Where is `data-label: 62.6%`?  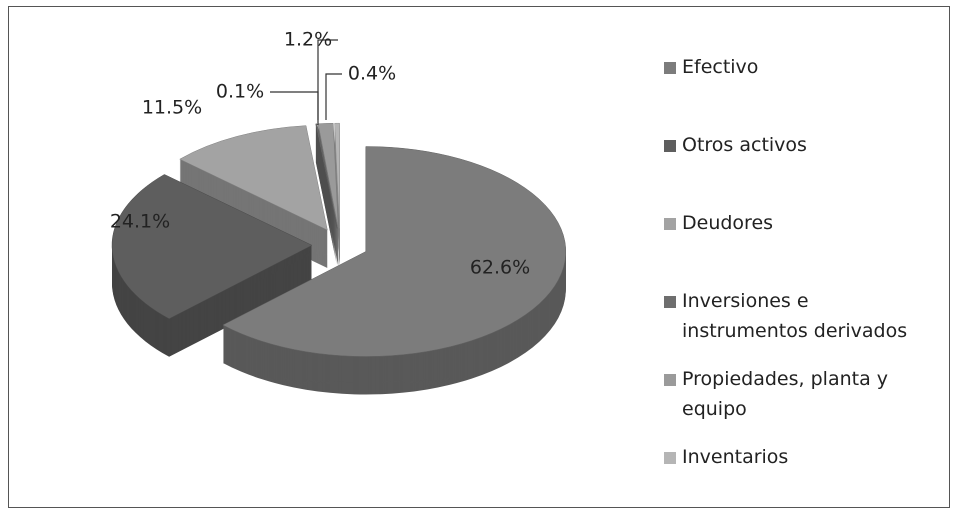 data-label: 62.6% is located at coordinates (500, 268).